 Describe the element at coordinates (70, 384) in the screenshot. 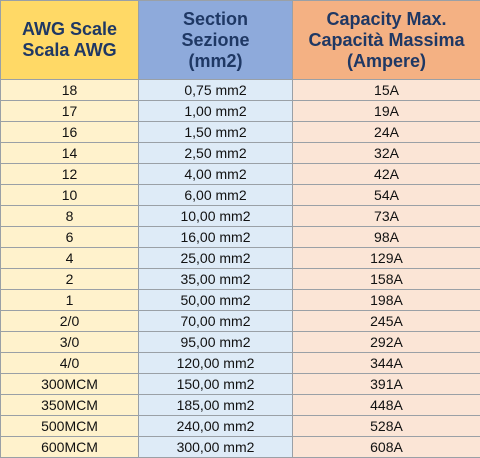

I see `awg-cell: 300MCM` at that location.